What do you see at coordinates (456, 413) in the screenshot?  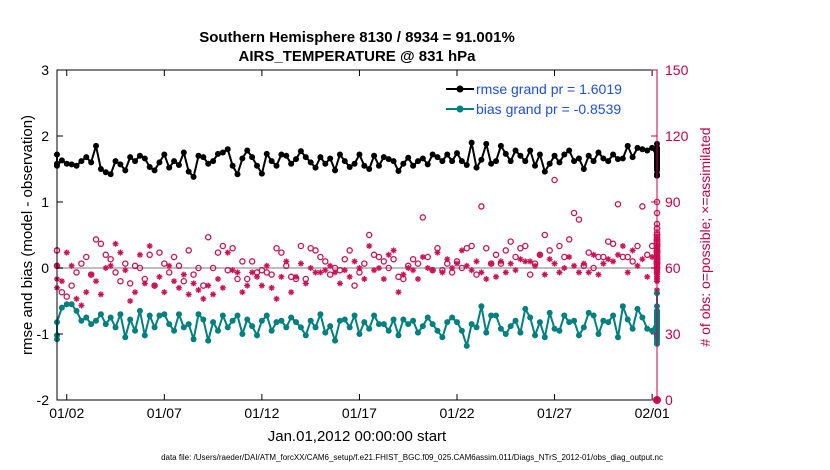 I see `x-tick-label: 01/22` at bounding box center [456, 413].